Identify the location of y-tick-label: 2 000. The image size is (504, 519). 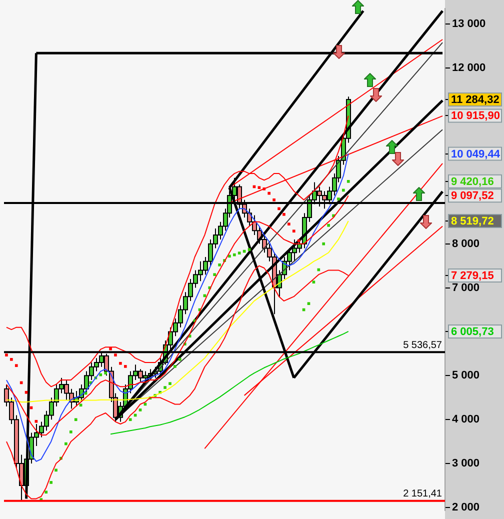
(466, 508).